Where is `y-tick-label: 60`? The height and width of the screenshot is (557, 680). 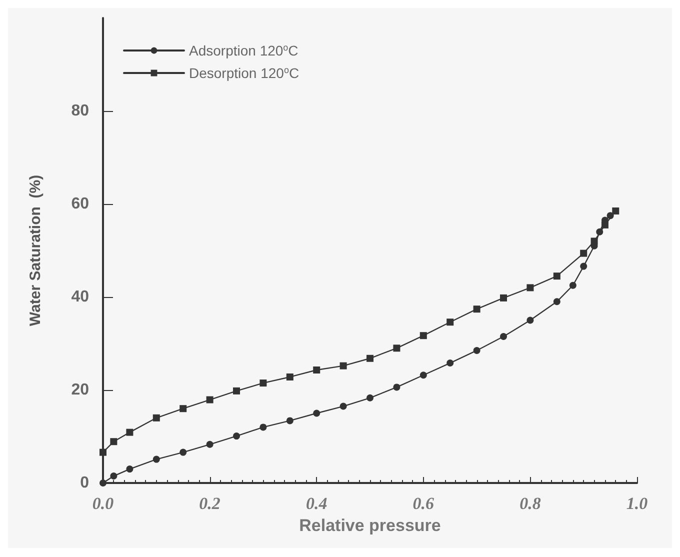 y-tick-label: 60 is located at coordinates (80, 204).